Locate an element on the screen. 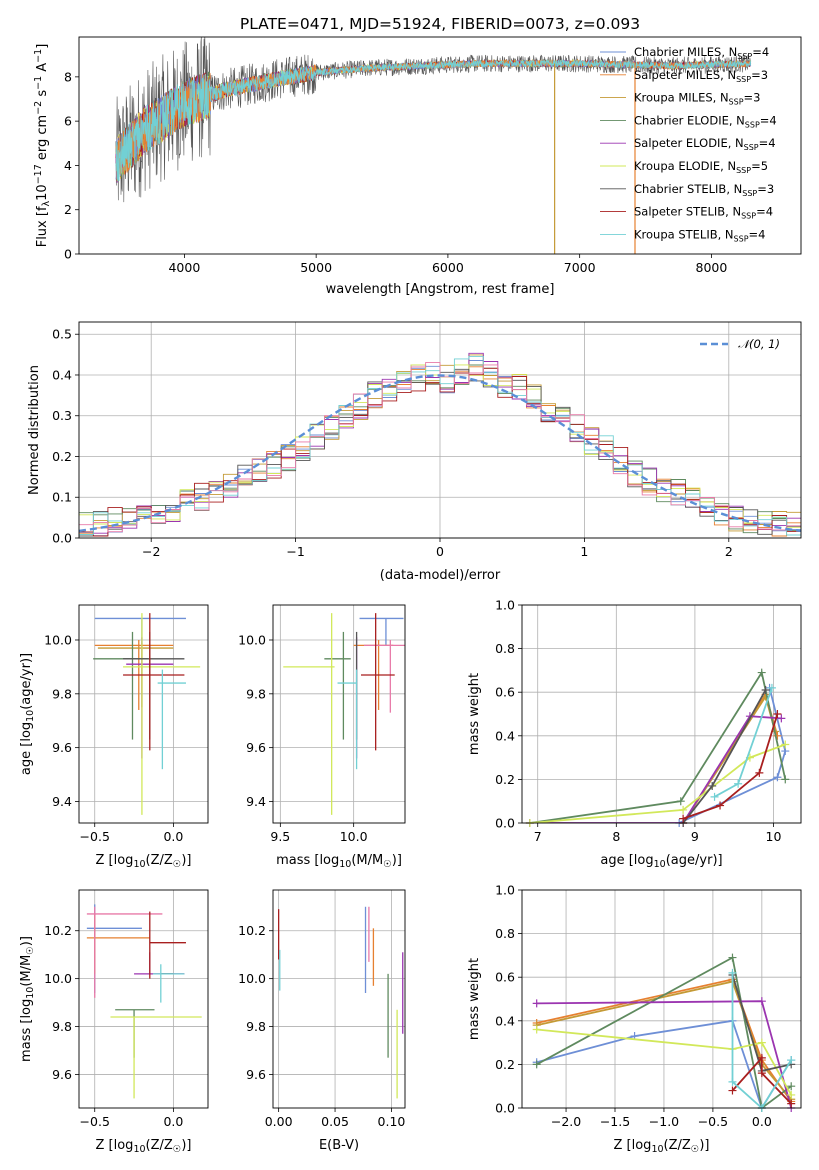 This screenshot has height=1170, width=819. residuals-xtick-label: 2 is located at coordinates (729, 551).